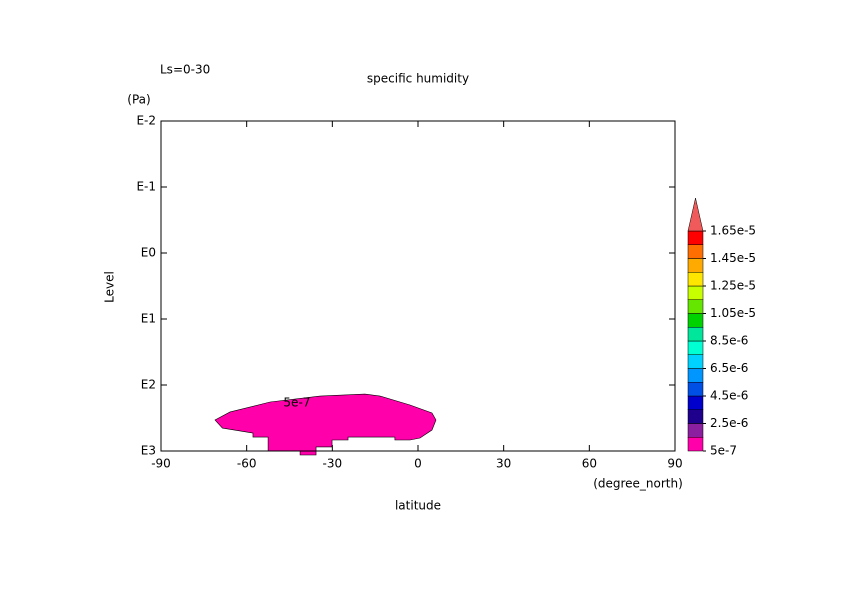 Image resolution: width=842 pixels, height=595 pixels. Describe the element at coordinates (733, 258) in the screenshot. I see `colorbar-label: 1.45e-5` at that location.